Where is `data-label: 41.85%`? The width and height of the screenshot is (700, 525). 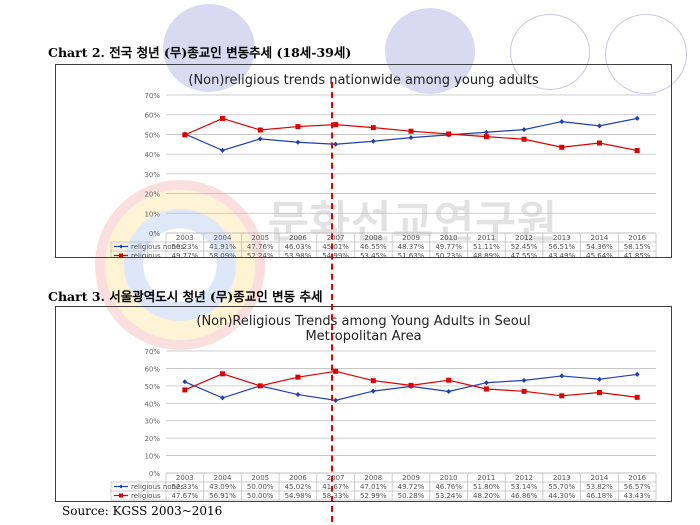
data-label: 41.85% is located at coordinates (637, 254).